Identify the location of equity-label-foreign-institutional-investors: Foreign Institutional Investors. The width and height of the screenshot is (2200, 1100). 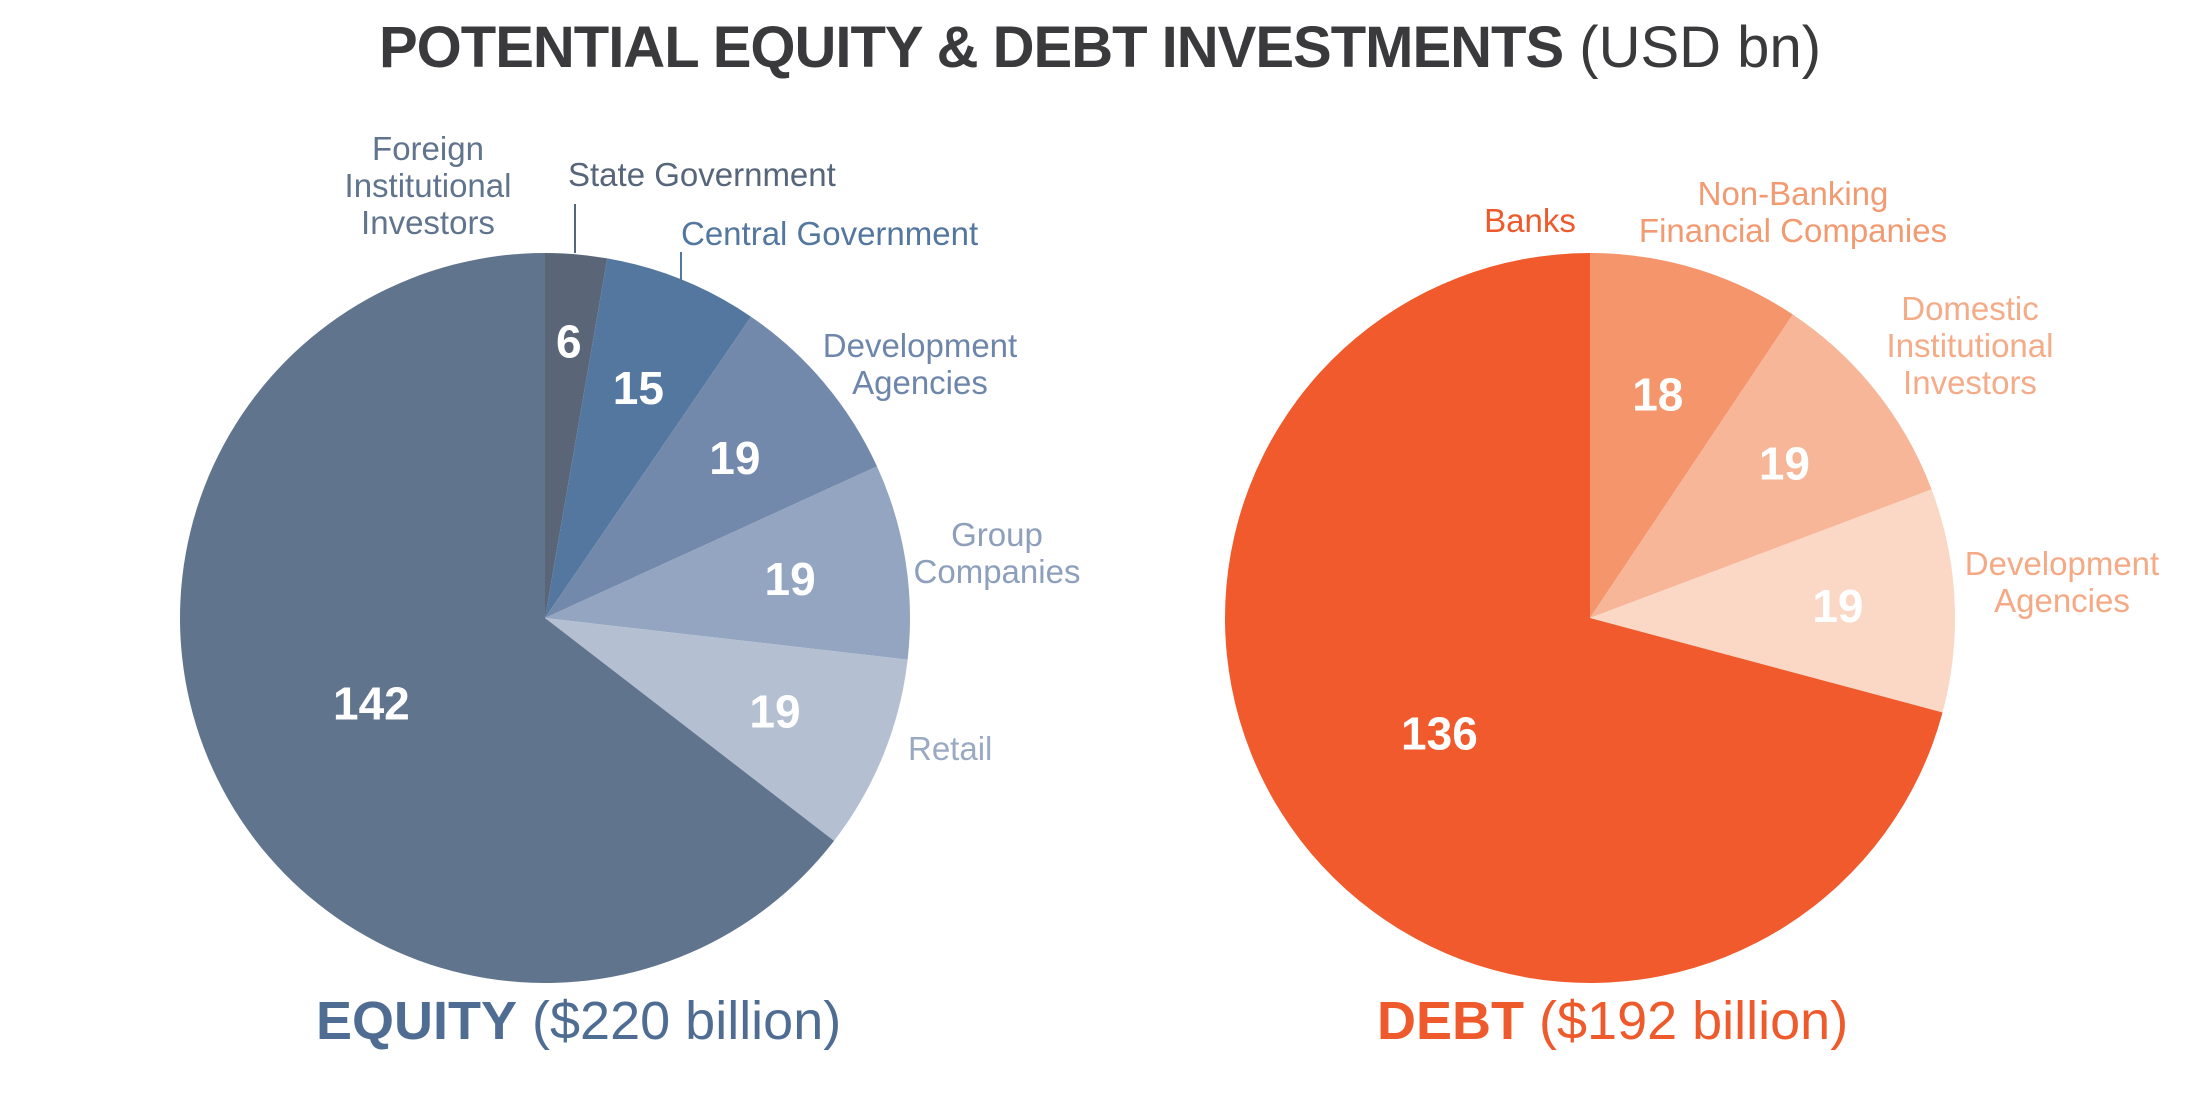
(428, 185).